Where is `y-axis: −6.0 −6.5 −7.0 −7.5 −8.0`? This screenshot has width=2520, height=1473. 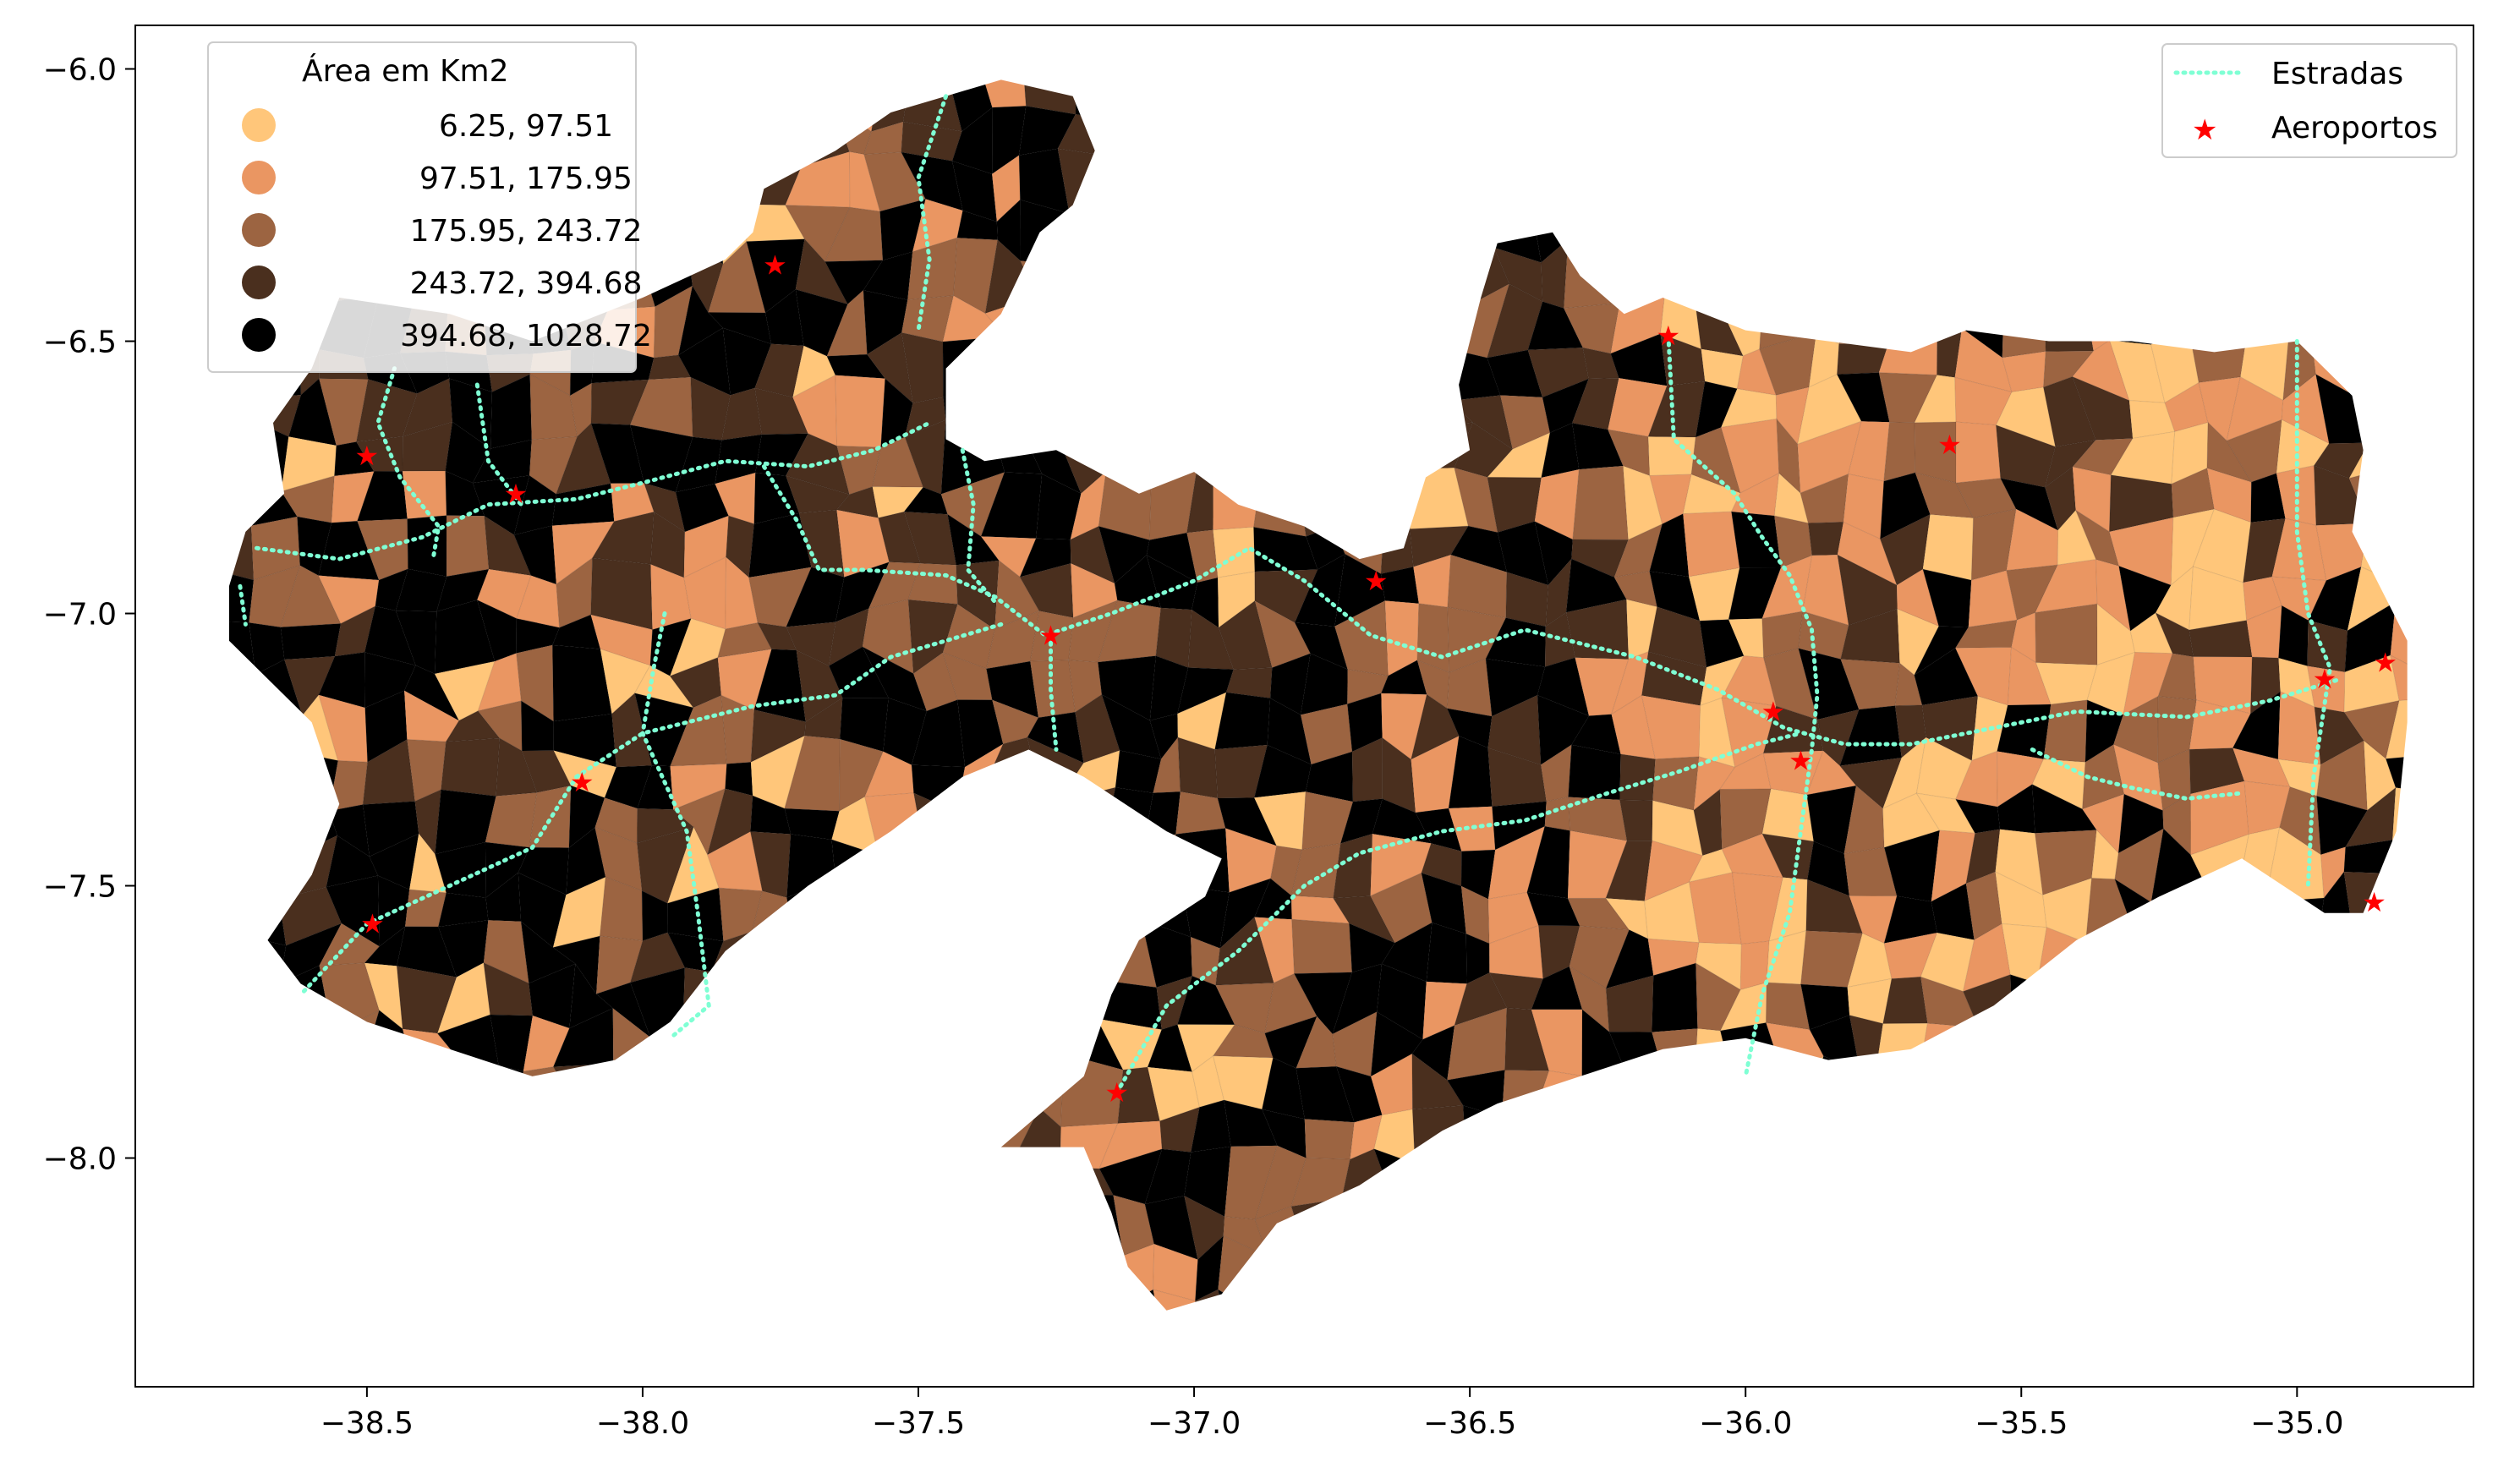
y-axis: −6.0 −6.5 −7.0 −7.5 −8.0 is located at coordinates (89, 615).